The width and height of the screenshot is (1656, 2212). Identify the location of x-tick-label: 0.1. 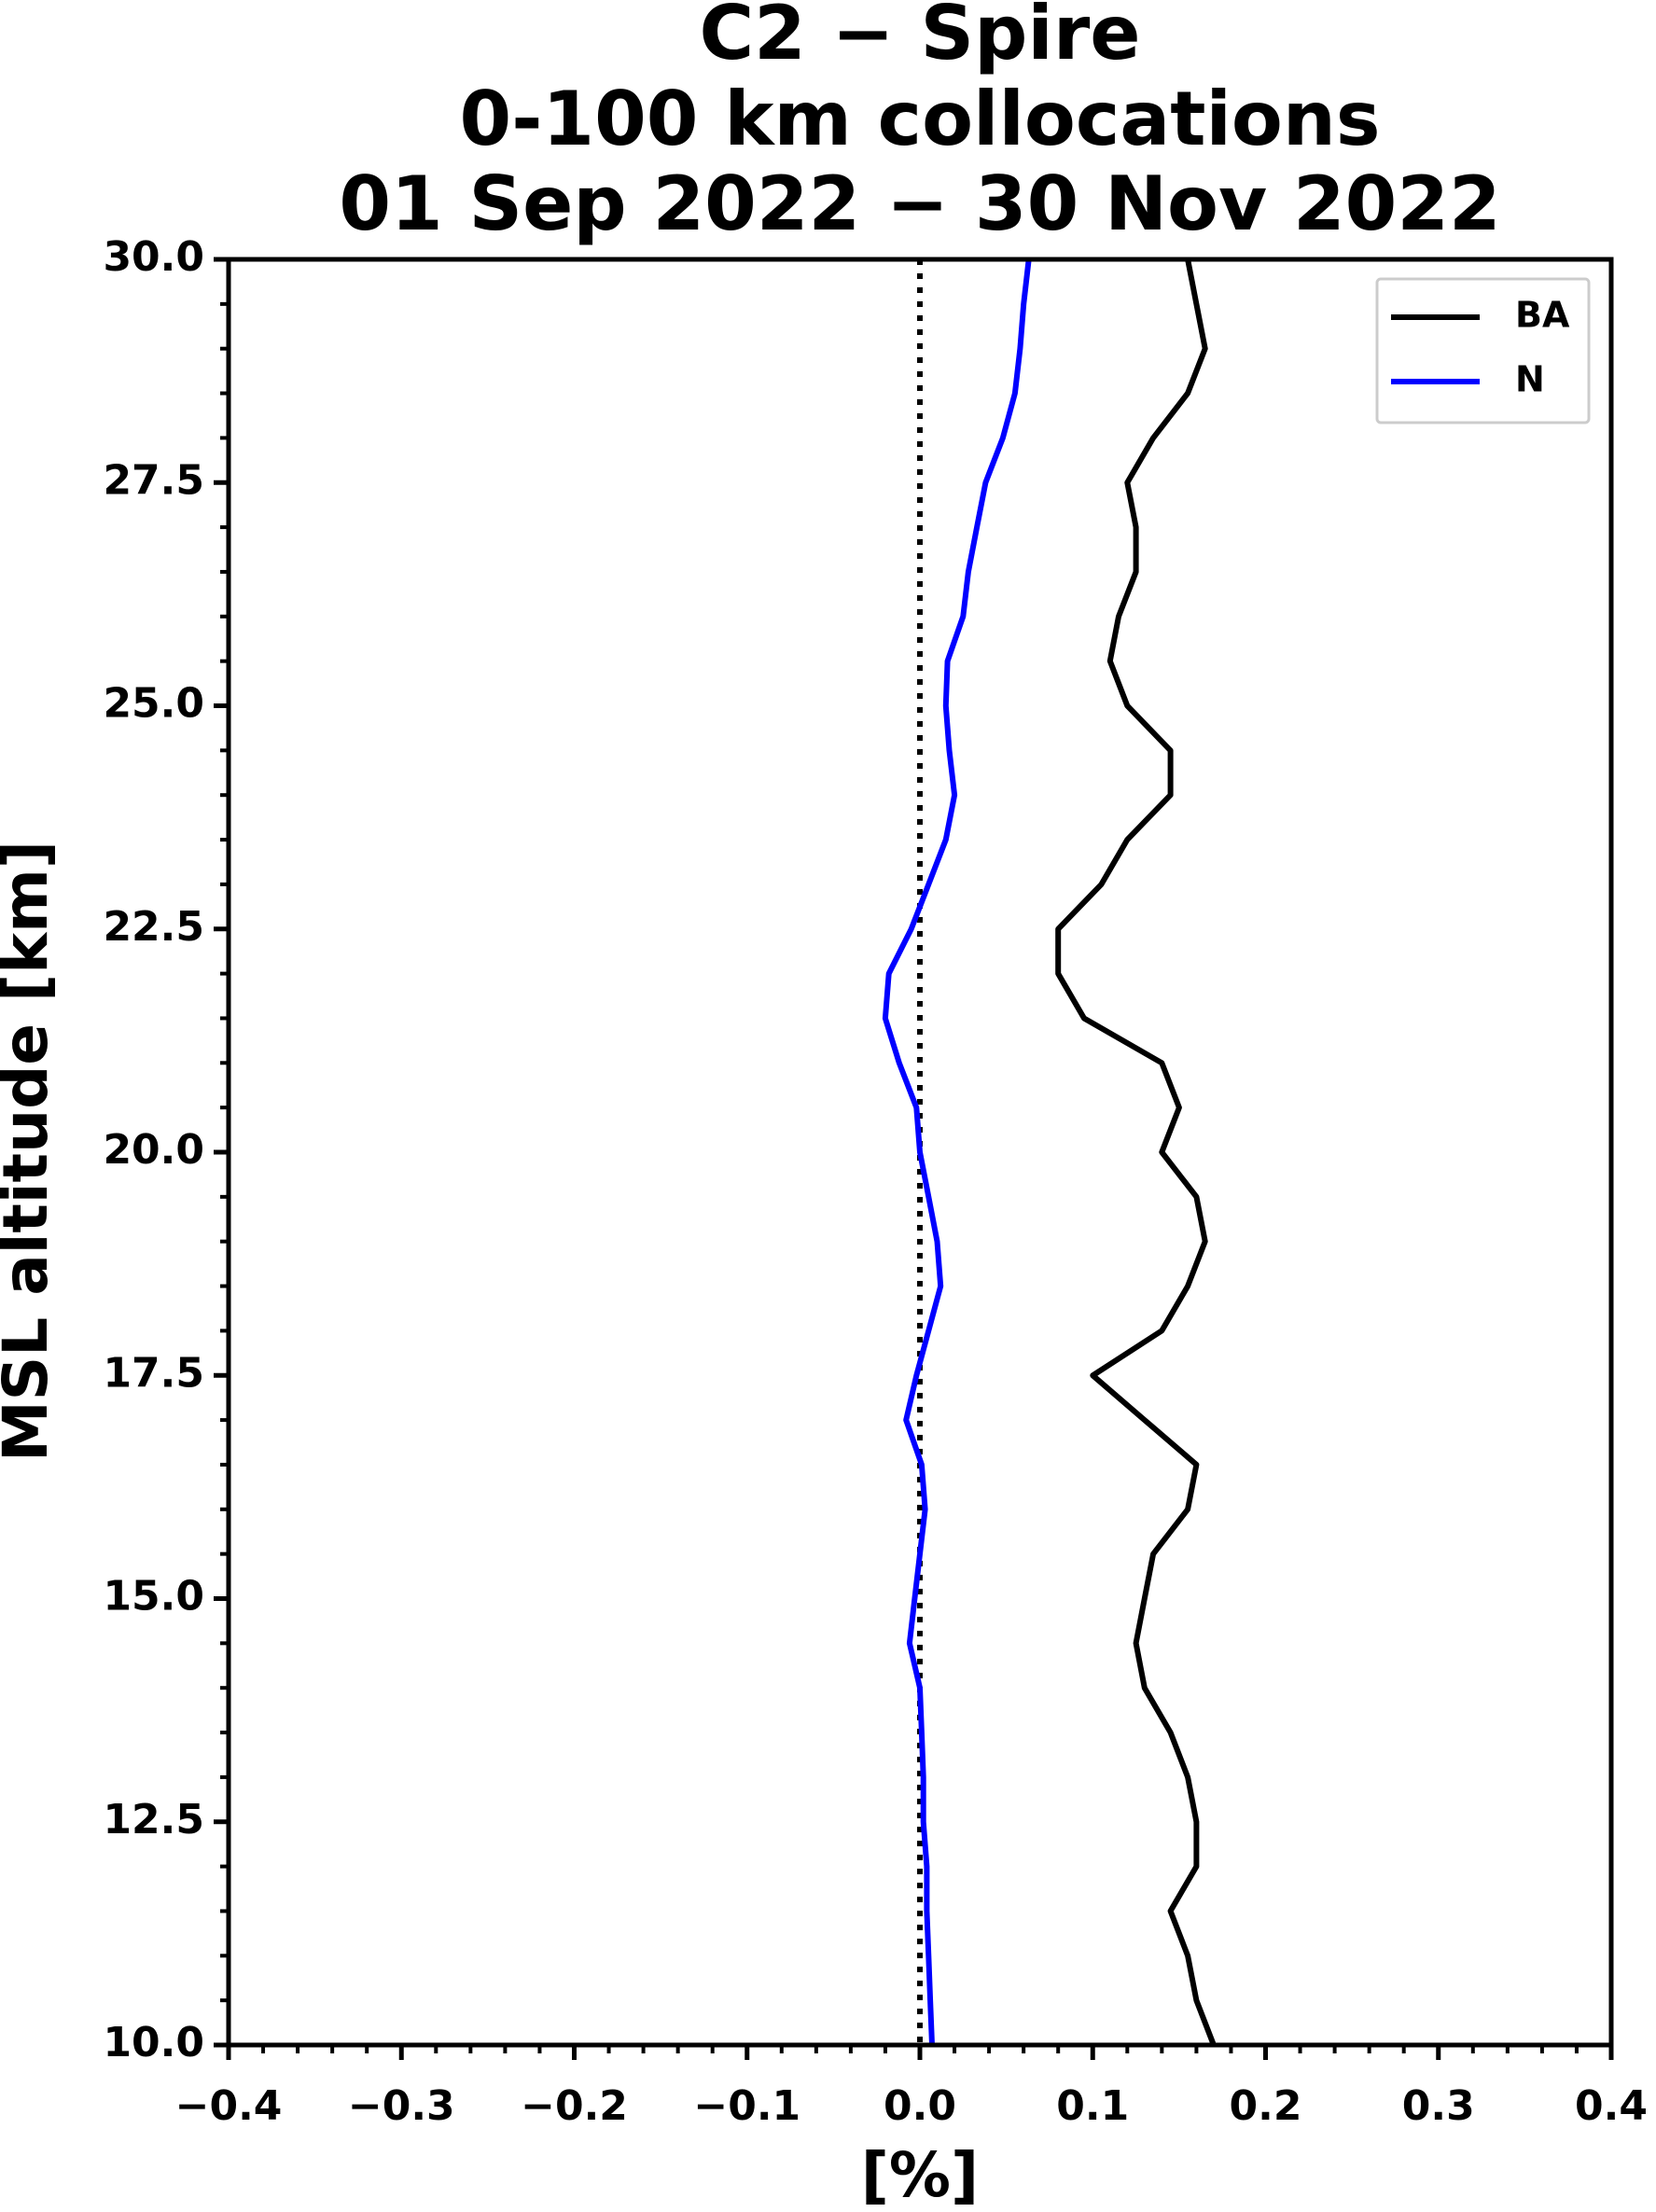
(1092, 2106).